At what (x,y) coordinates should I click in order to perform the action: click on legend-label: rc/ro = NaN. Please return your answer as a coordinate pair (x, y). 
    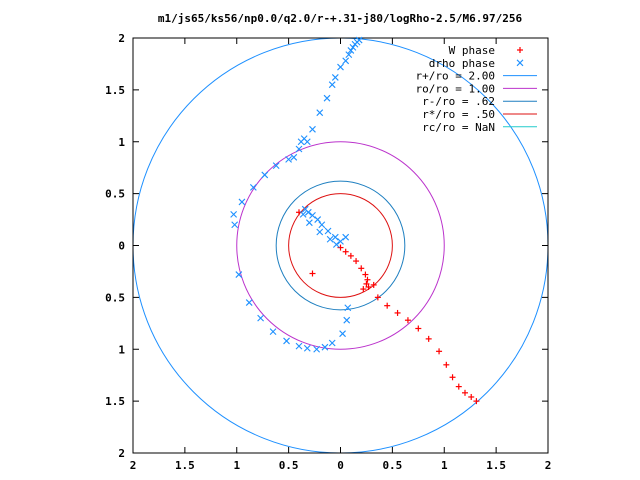
    Looking at the image, I should click on (458, 127).